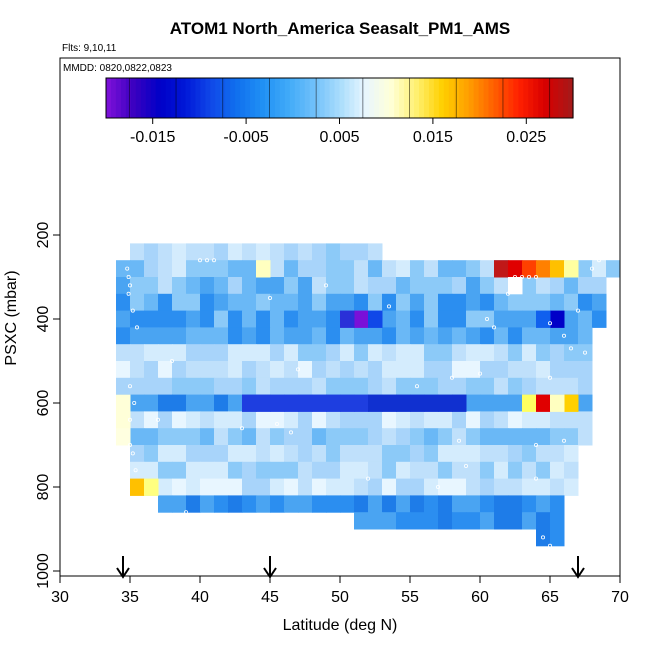 This screenshot has height=650, width=650. Describe the element at coordinates (245, 137) in the screenshot. I see `colorbar-tick-label: -0.005` at that location.